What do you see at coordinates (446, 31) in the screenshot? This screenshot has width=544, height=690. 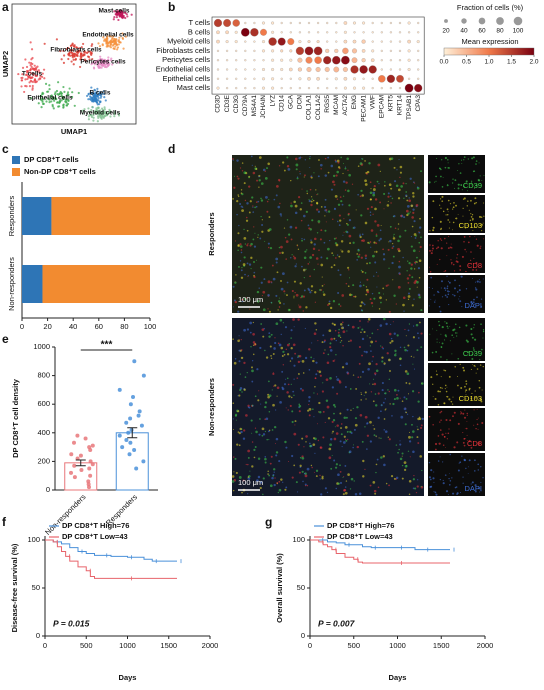 I see `size-legend-label: 20` at bounding box center [446, 31].